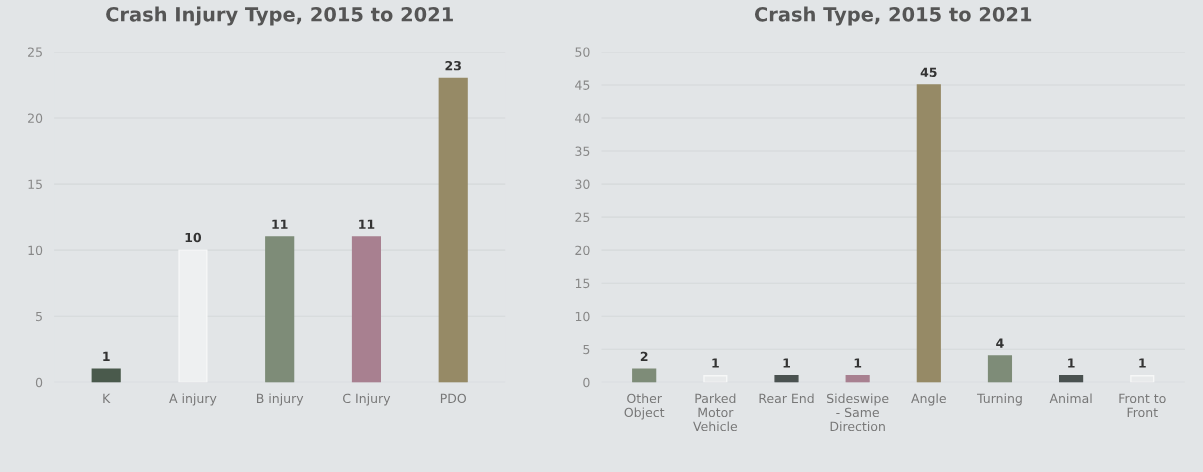 Image resolution: width=1203 pixels, height=472 pixels. Describe the element at coordinates (786, 398) in the screenshot. I see `x-tick-label: Rear End` at that location.